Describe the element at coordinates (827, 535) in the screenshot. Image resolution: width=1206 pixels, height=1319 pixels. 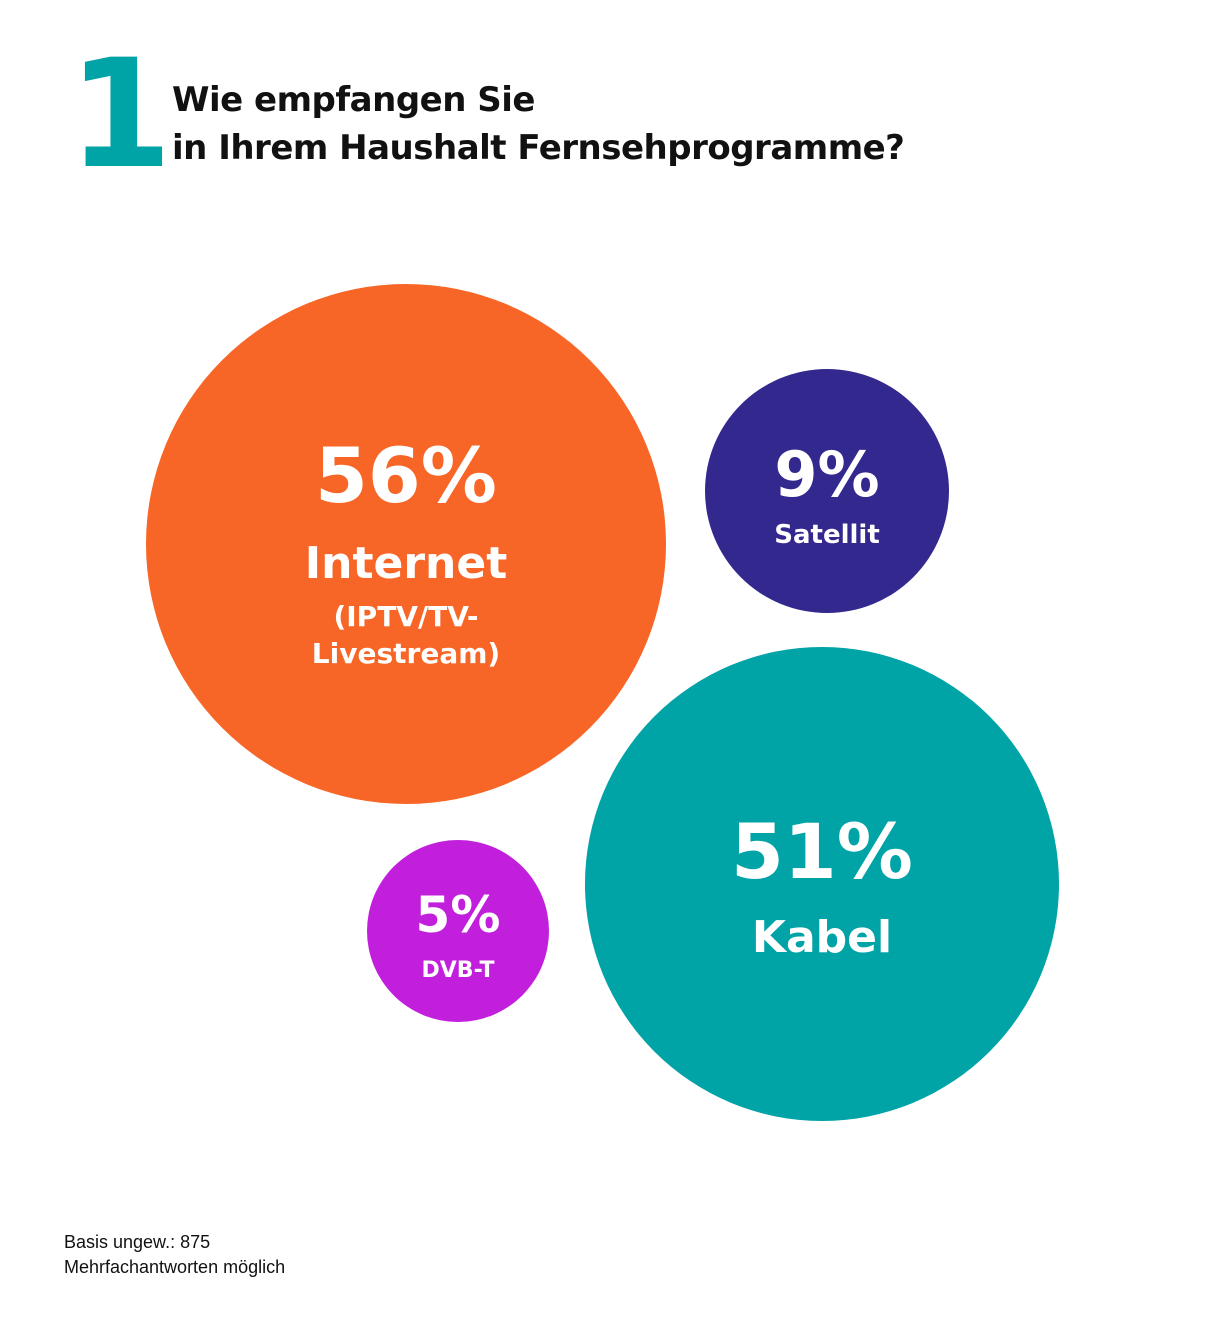
I see `bubble-label-satellit: Satellit` at that location.